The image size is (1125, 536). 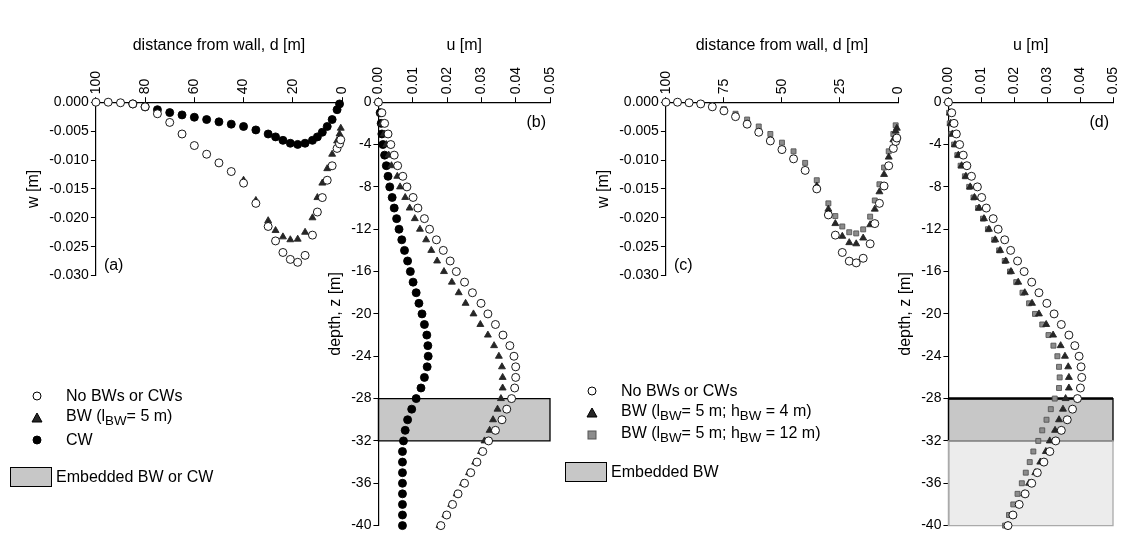 I want to click on x-tick-label: 50, so click(x=780, y=86).